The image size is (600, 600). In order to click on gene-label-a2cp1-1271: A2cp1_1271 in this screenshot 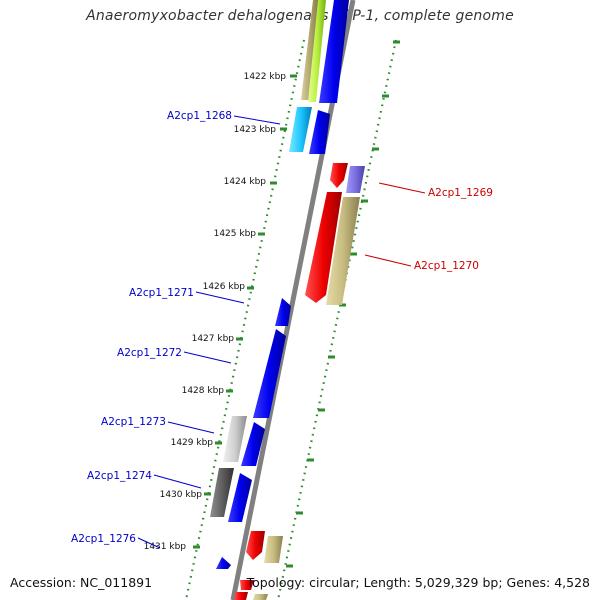, I will do `click(161, 293)`.